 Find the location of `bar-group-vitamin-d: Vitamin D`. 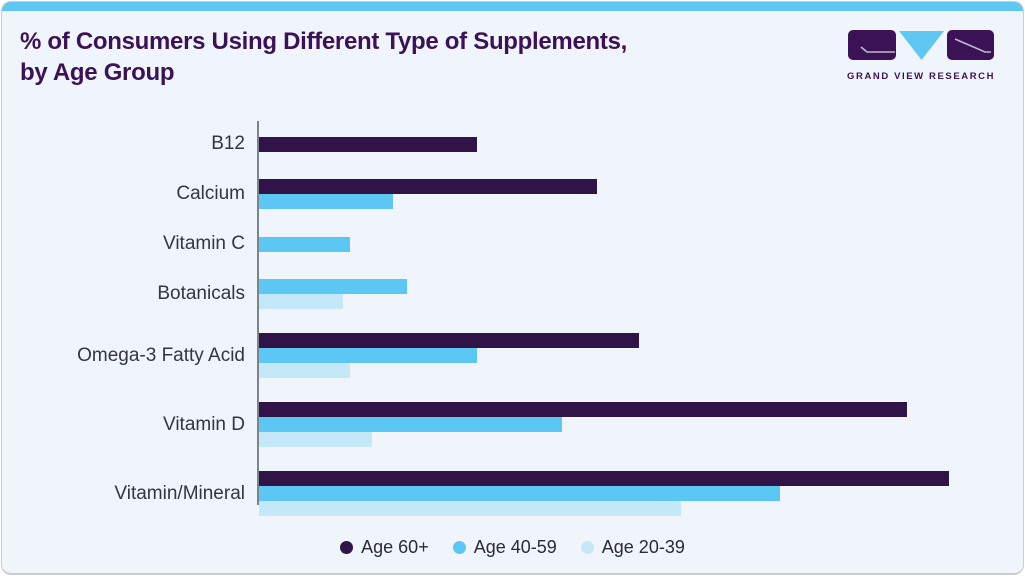

bar-group-vitamin-d: Vitamin D is located at coordinates (500, 424).